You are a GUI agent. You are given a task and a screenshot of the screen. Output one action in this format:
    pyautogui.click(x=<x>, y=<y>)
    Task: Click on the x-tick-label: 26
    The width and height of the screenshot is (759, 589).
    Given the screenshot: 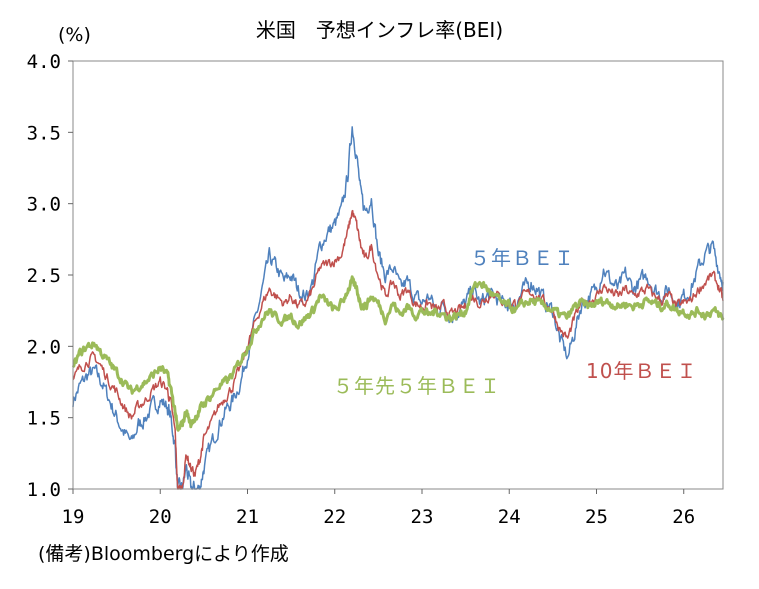 What is the action you would take?
    pyautogui.click(x=683, y=517)
    